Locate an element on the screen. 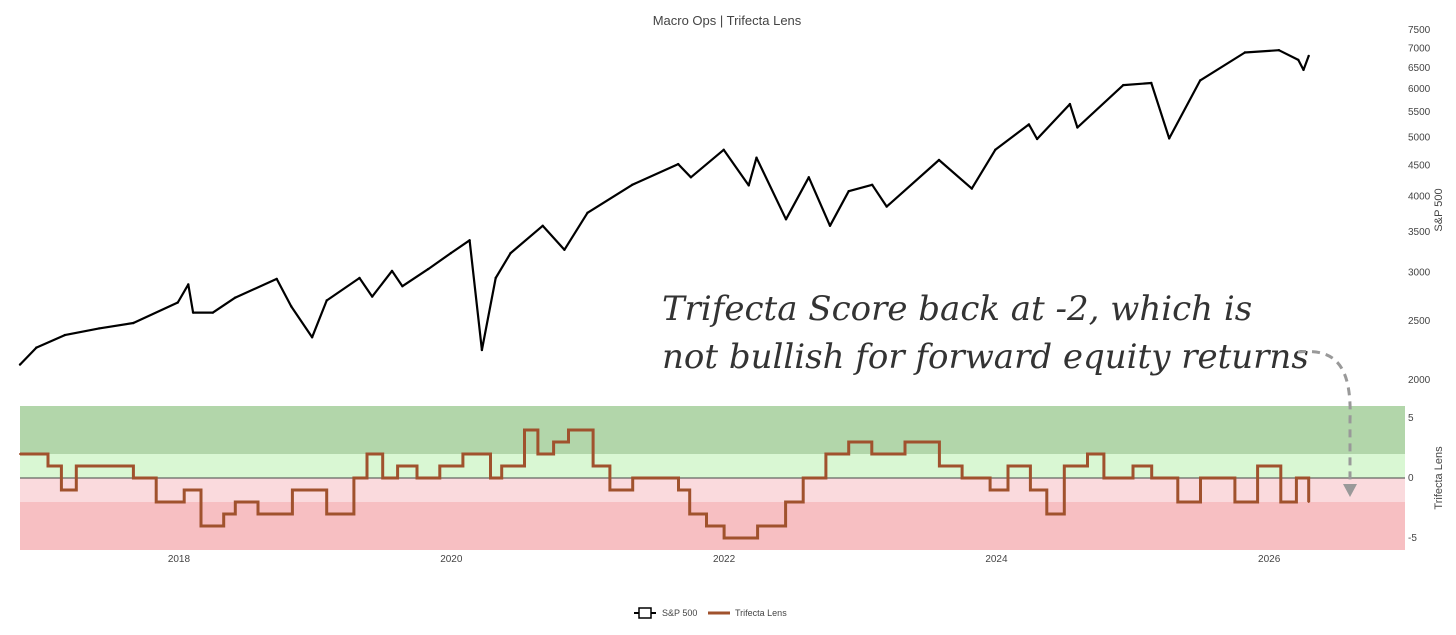 The image size is (1456, 635). sp500-tick-label: 6500 is located at coordinates (1419, 68).